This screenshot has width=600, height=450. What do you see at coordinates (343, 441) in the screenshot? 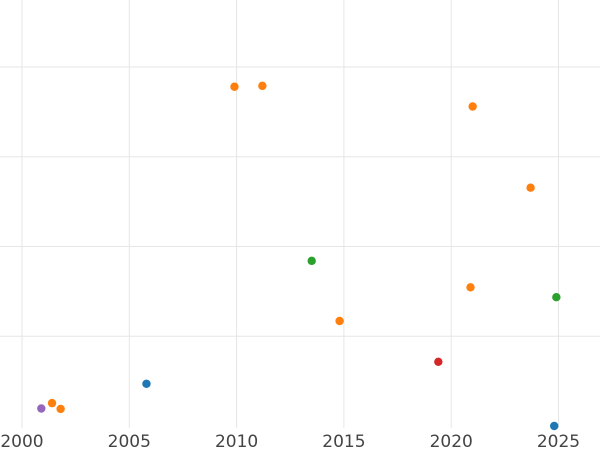
I see `x-tick-label: 2015` at bounding box center [343, 441].